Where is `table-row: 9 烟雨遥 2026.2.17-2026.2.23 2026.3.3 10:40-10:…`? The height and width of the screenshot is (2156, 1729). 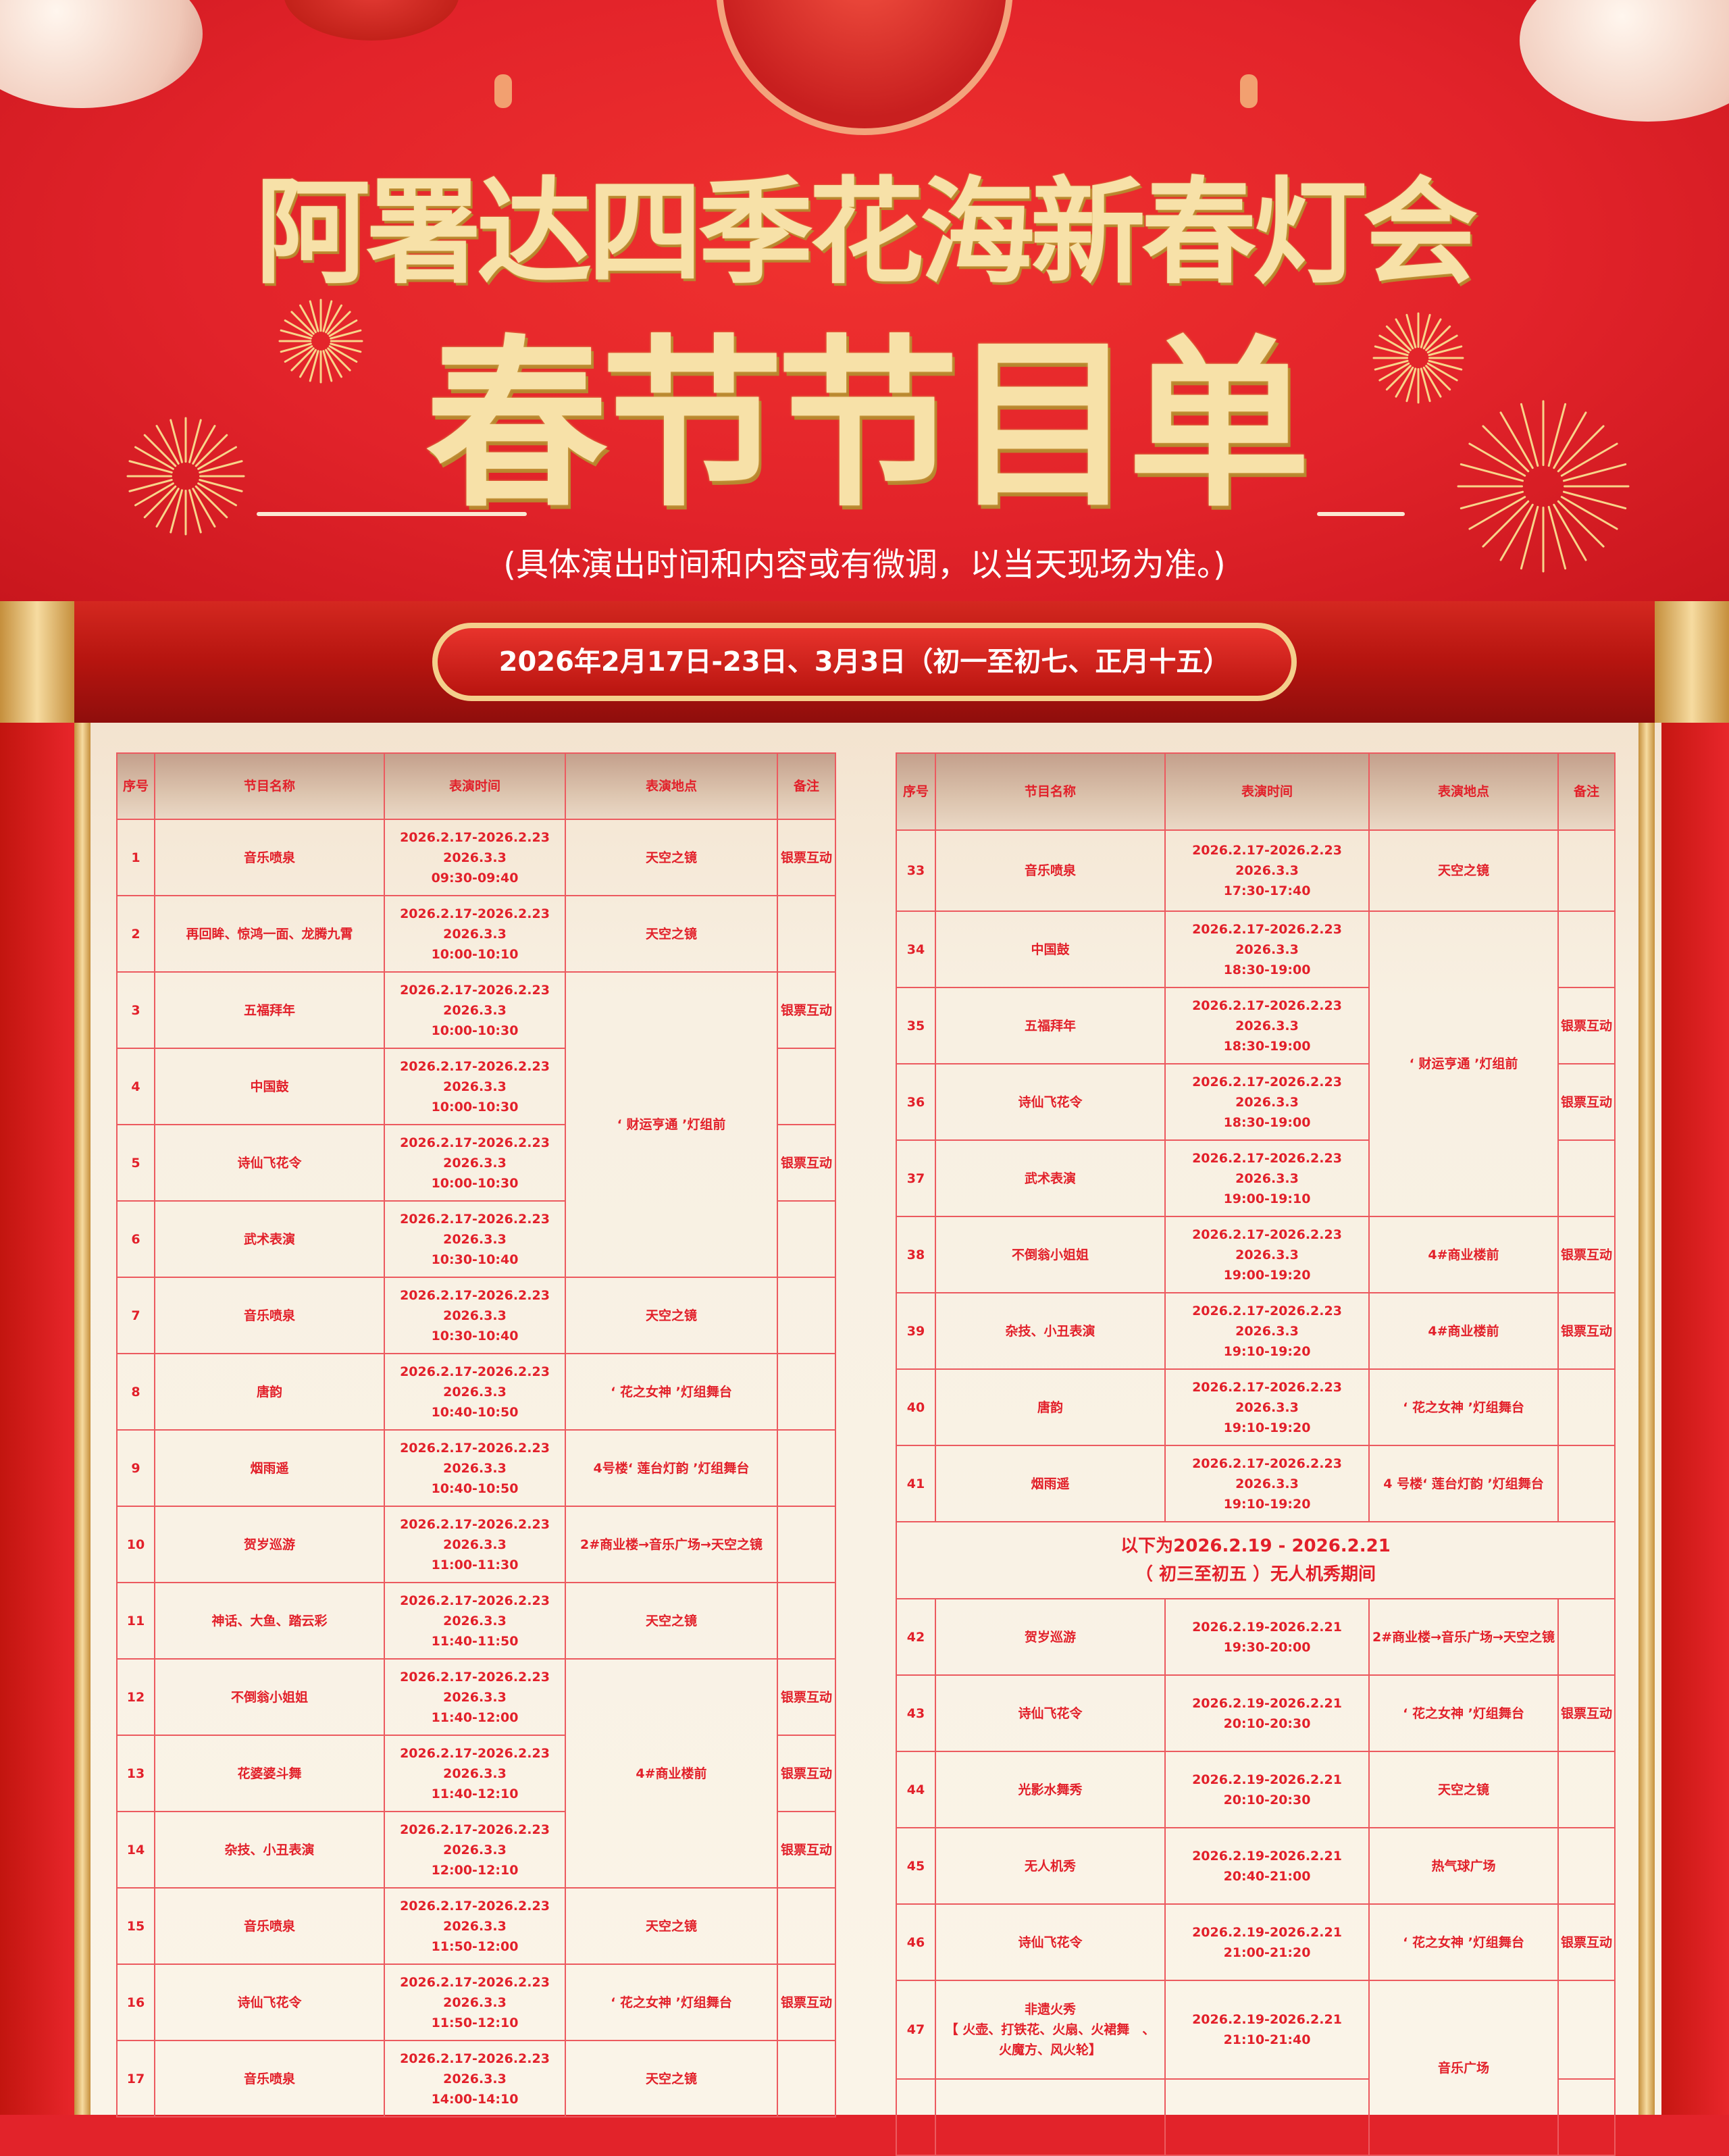 table-row: 9 烟雨遥 2026.2.17-2026.2.23 2026.3.3 10:40-10:… is located at coordinates (476, 1468).